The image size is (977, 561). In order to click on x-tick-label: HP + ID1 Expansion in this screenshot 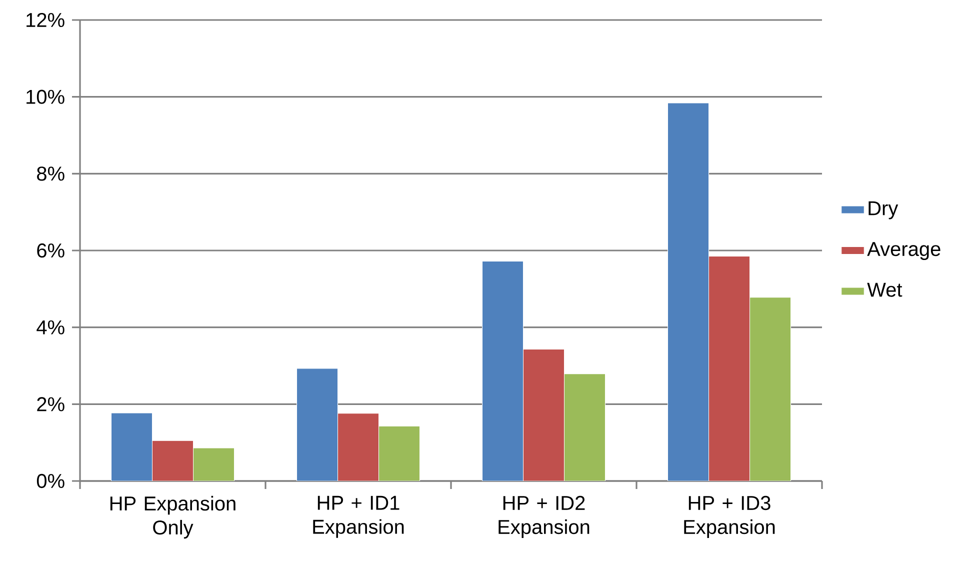, I will do `click(358, 517)`.